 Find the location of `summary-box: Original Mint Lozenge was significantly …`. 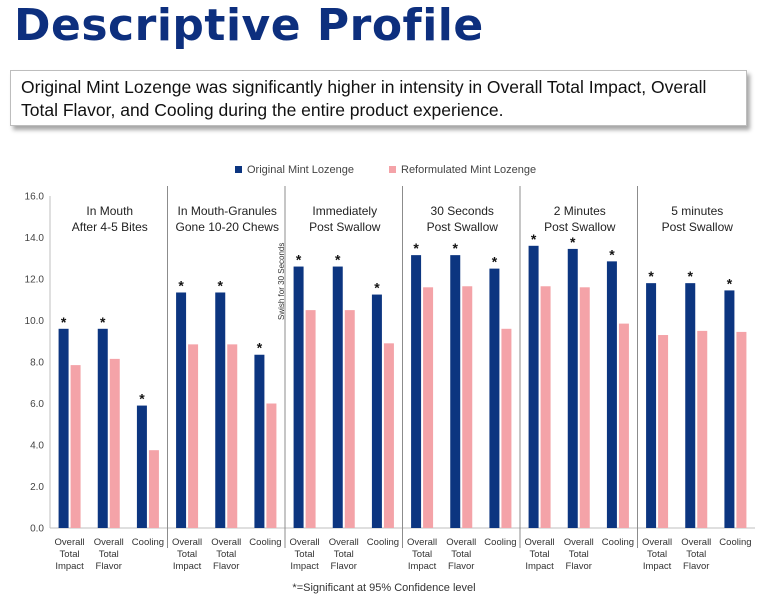

summary-box: Original Mint Lozenge was significantly … is located at coordinates (378, 98).